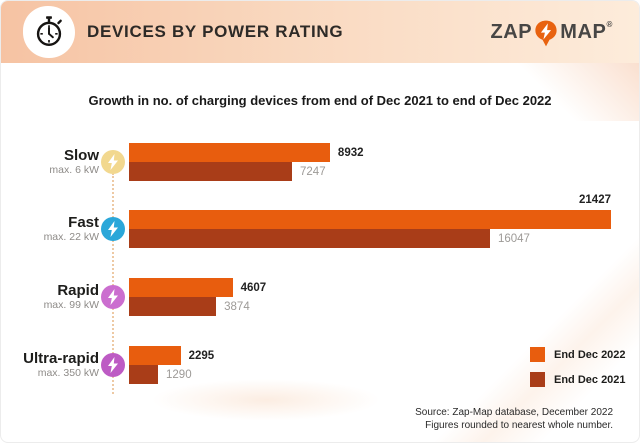  I want to click on legend-swatch-2021, so click(537, 379).